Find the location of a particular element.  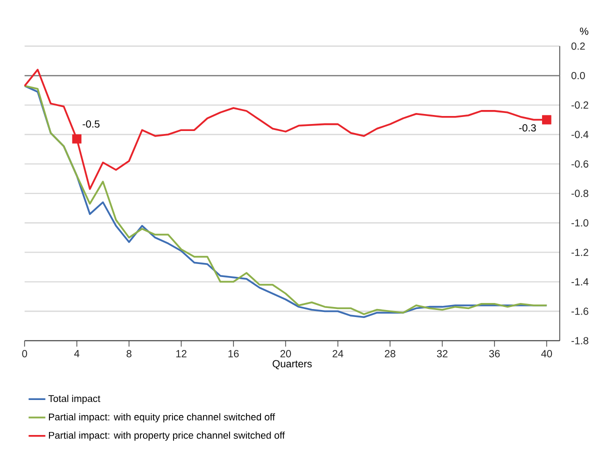

y-tick-label: -0.8 is located at coordinates (580, 193).